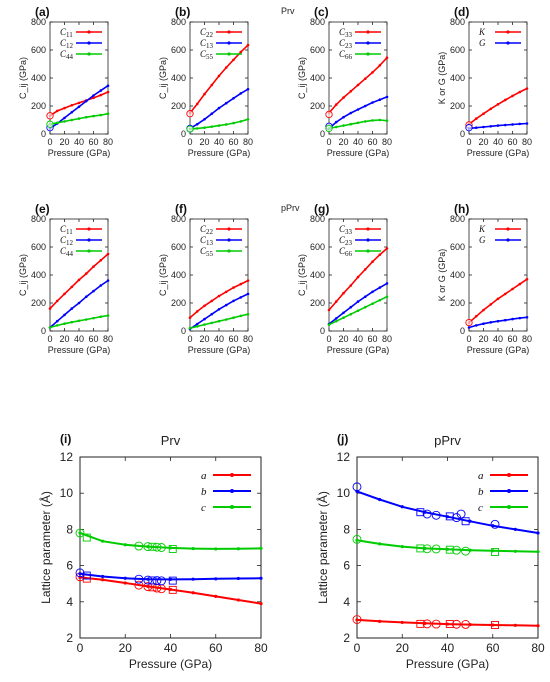 Image resolution: width=550 pixels, height=682 pixels. I want to click on series-line-C22, so click(219, 79).